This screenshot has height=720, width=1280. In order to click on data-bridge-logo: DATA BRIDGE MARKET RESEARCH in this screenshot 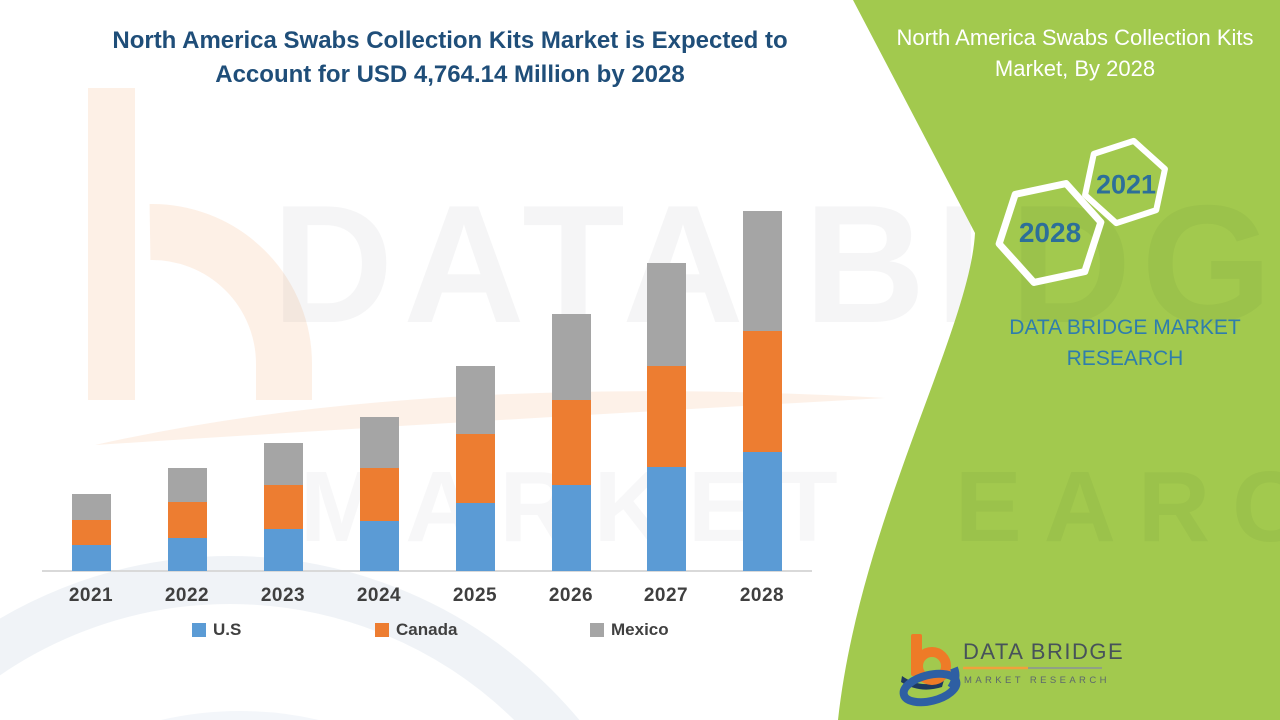, I will do `click(1011, 670)`.